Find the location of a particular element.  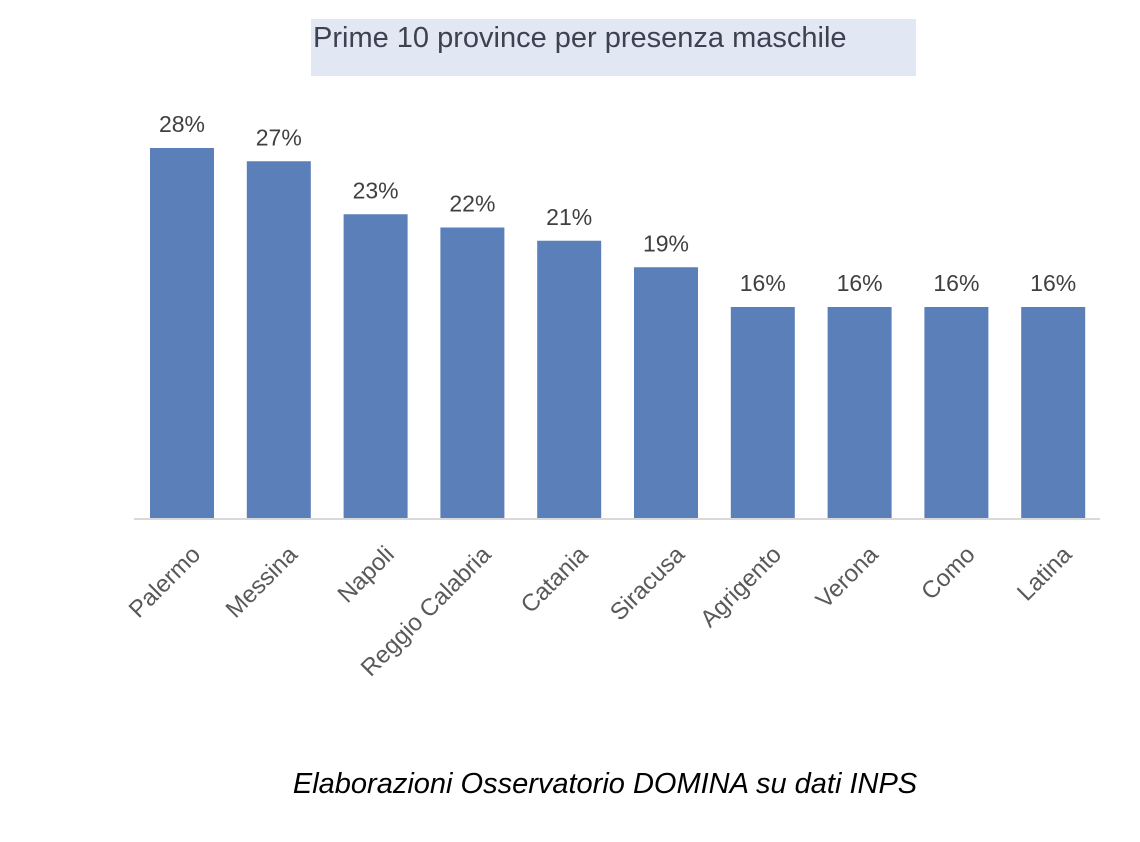

category-label: Napoli is located at coordinates (366, 574).